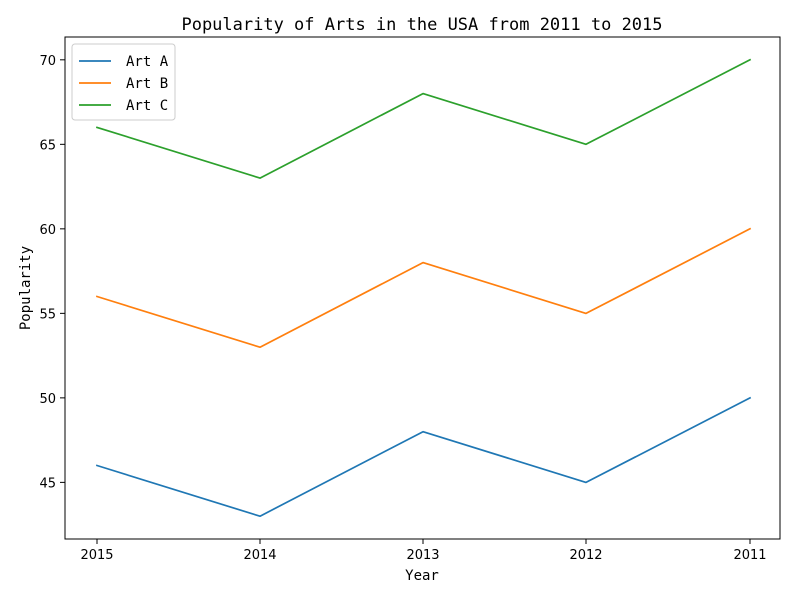  Describe the element at coordinates (259, 555) in the screenshot. I see `x-tick-label: 2014` at that location.